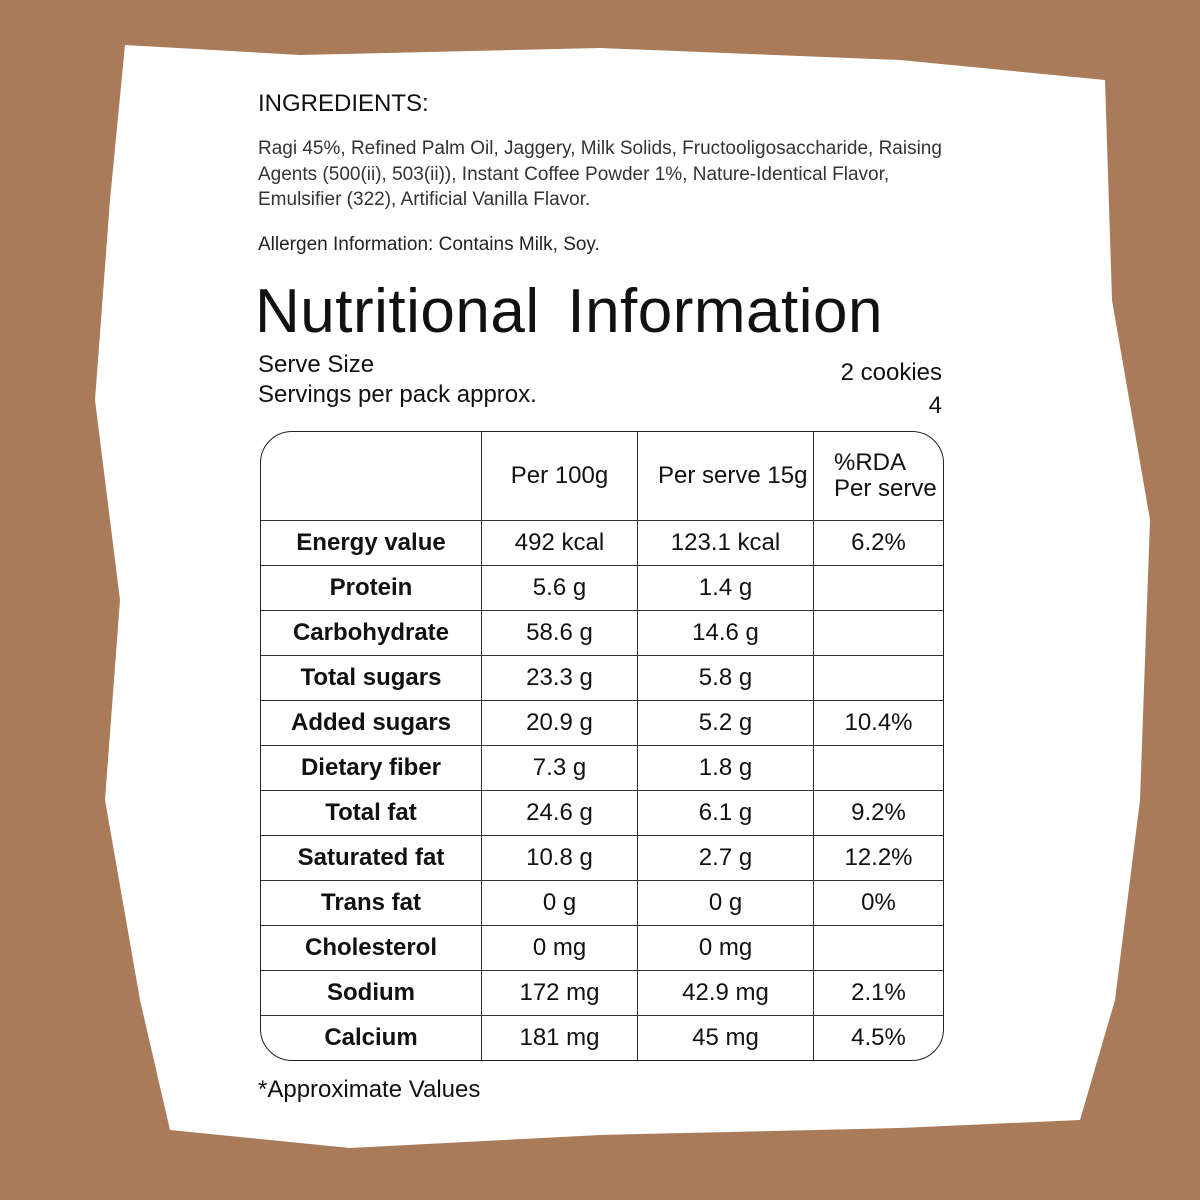  What do you see at coordinates (369, 1089) in the screenshot?
I see `footnote: *Approximate Values` at bounding box center [369, 1089].